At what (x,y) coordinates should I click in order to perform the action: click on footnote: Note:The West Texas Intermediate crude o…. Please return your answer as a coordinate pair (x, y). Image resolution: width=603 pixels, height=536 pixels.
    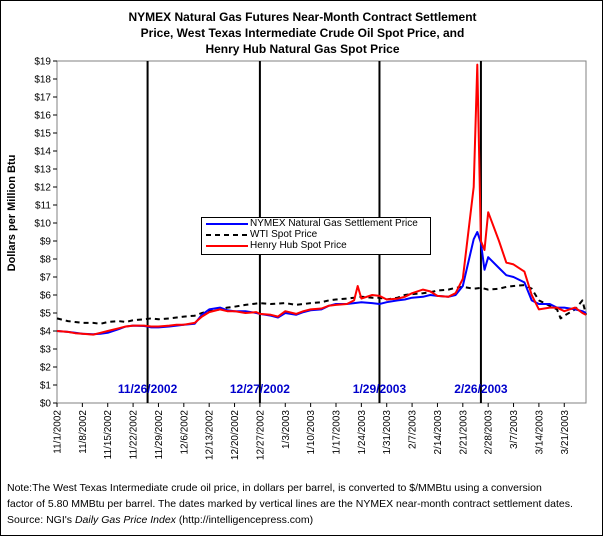
    Looking at the image, I should click on (302, 504).